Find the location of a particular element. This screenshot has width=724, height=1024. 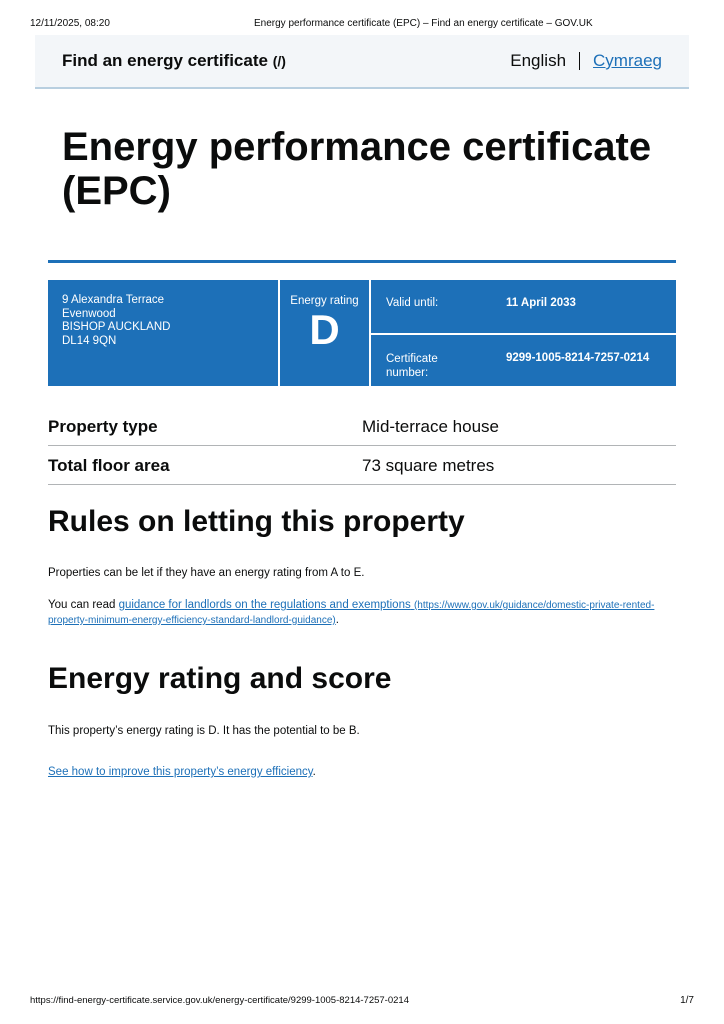

certificate-number-value: 9299-1005-8214-7257-0214 is located at coordinates (578, 358).